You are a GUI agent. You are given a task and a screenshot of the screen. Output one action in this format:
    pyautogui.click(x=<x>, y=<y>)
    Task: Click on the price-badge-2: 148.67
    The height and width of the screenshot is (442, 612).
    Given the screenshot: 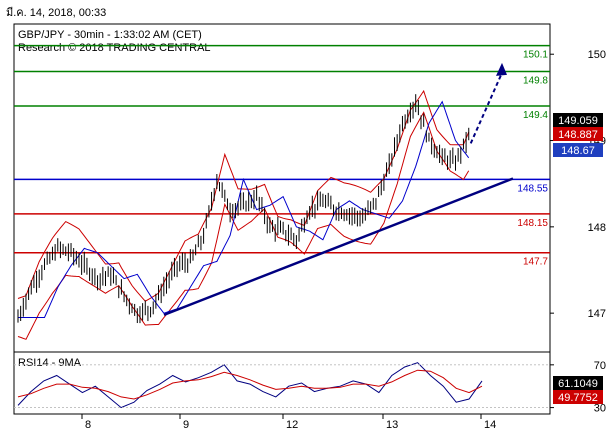 What is the action you would take?
    pyautogui.click(x=578, y=151)
    